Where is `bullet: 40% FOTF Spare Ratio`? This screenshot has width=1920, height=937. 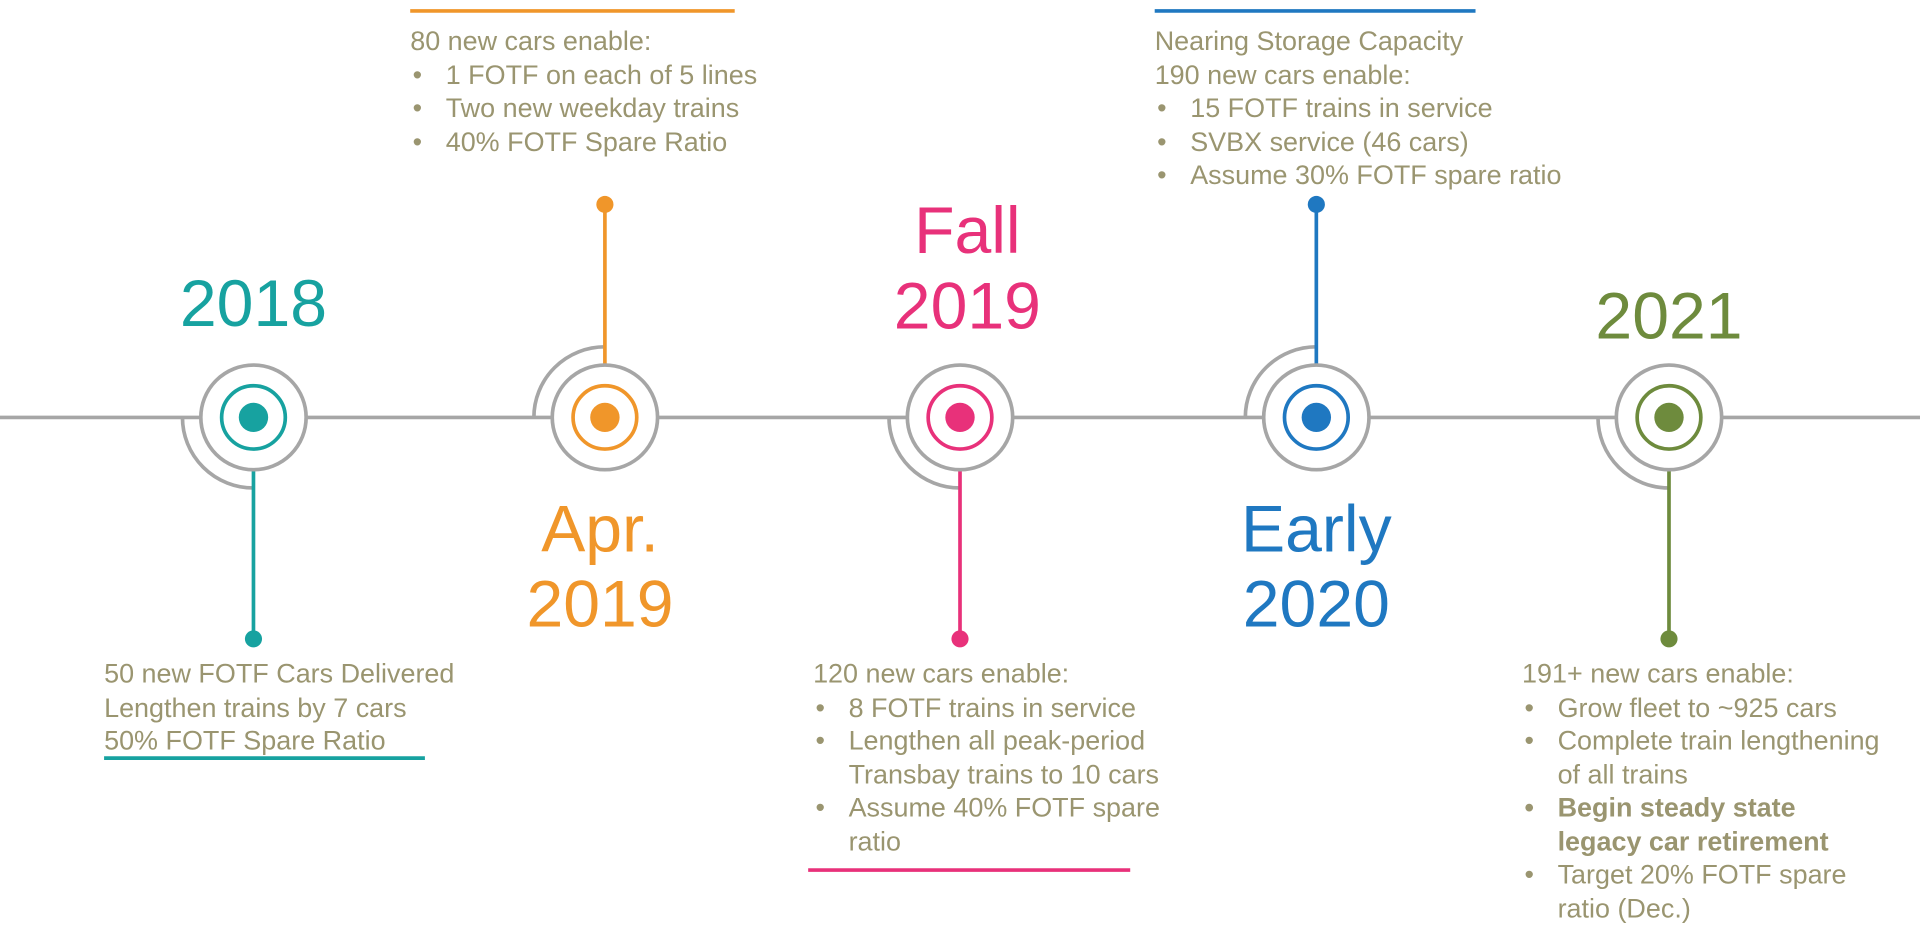
bullet: 40% FOTF Spare Ratio is located at coordinates (612, 141).